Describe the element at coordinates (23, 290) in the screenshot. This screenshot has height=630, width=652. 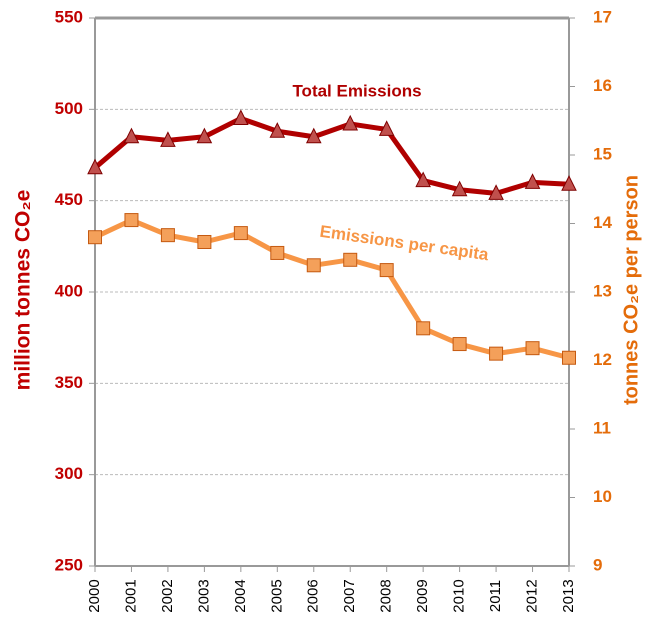
I see `y-axis-title: million tonnes CO₂e` at that location.